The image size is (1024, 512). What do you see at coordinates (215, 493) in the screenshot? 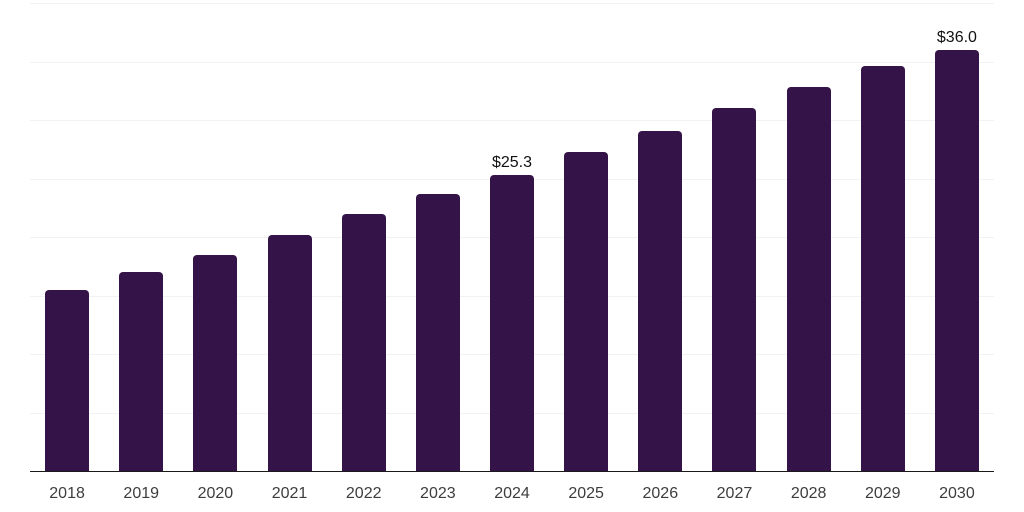
I see `x-axis-label-2020: 2020` at bounding box center [215, 493].